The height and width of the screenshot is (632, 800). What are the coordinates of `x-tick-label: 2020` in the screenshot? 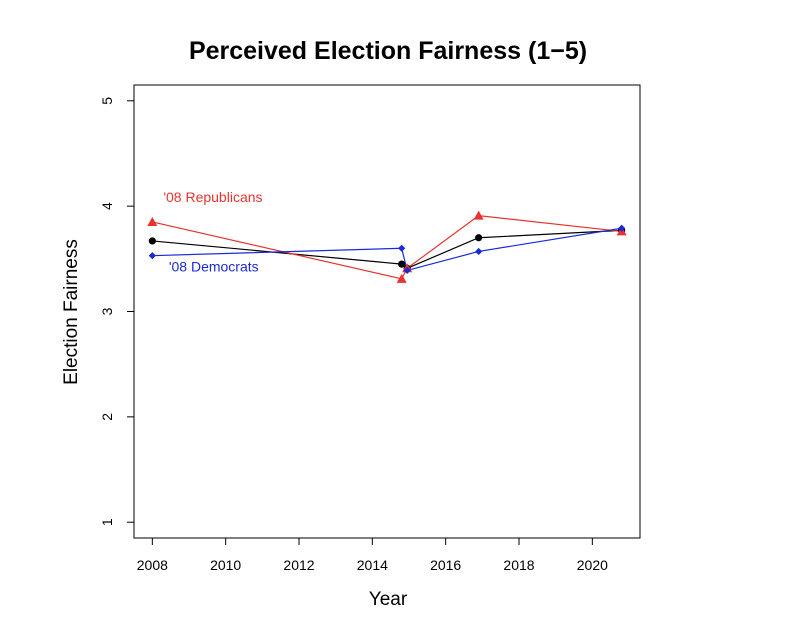 It's located at (592, 565).